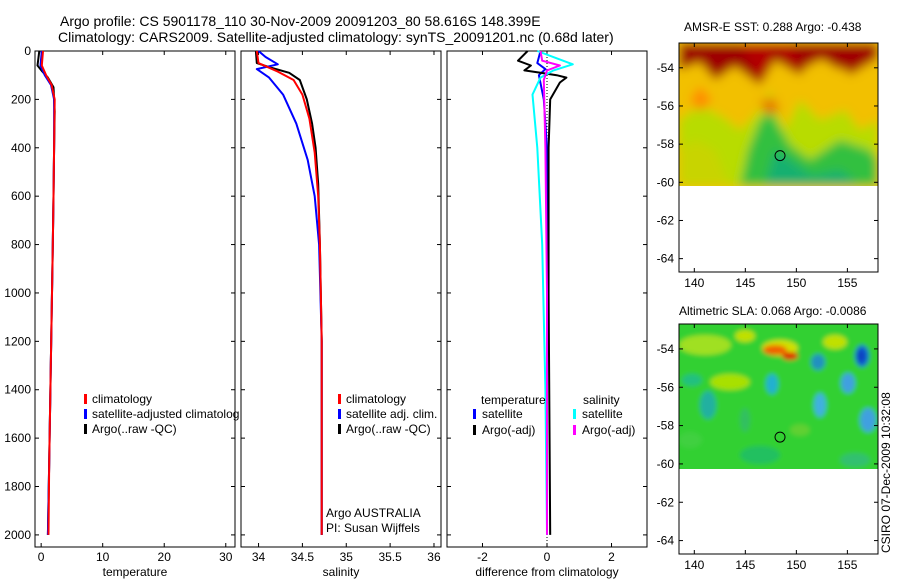 This screenshot has width=900, height=580. What do you see at coordinates (546, 572) in the screenshot?
I see `difference-xlabel: difference from climatology` at bounding box center [546, 572].